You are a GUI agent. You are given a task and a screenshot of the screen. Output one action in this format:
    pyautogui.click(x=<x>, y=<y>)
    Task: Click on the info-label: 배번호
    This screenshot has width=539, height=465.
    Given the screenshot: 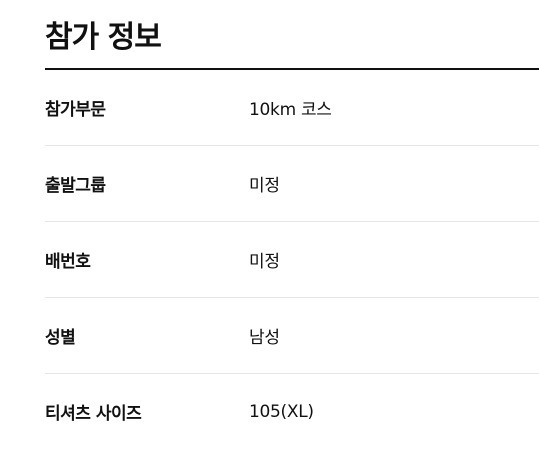 What is the action you would take?
    pyautogui.click(x=68, y=262)
    